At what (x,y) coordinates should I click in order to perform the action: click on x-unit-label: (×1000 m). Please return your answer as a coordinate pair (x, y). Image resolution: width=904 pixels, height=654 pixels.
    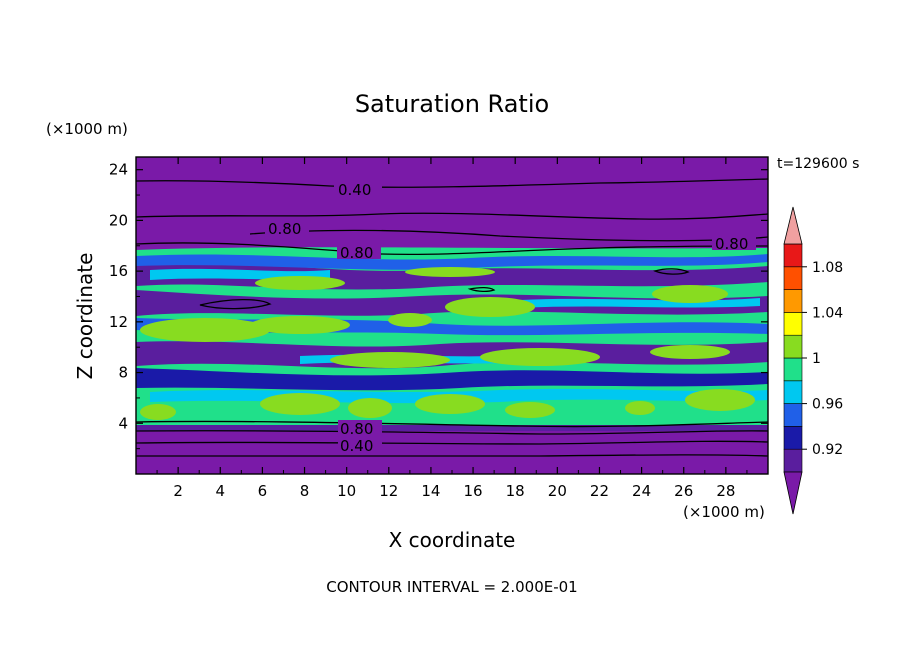
    Looking at the image, I should click on (724, 512).